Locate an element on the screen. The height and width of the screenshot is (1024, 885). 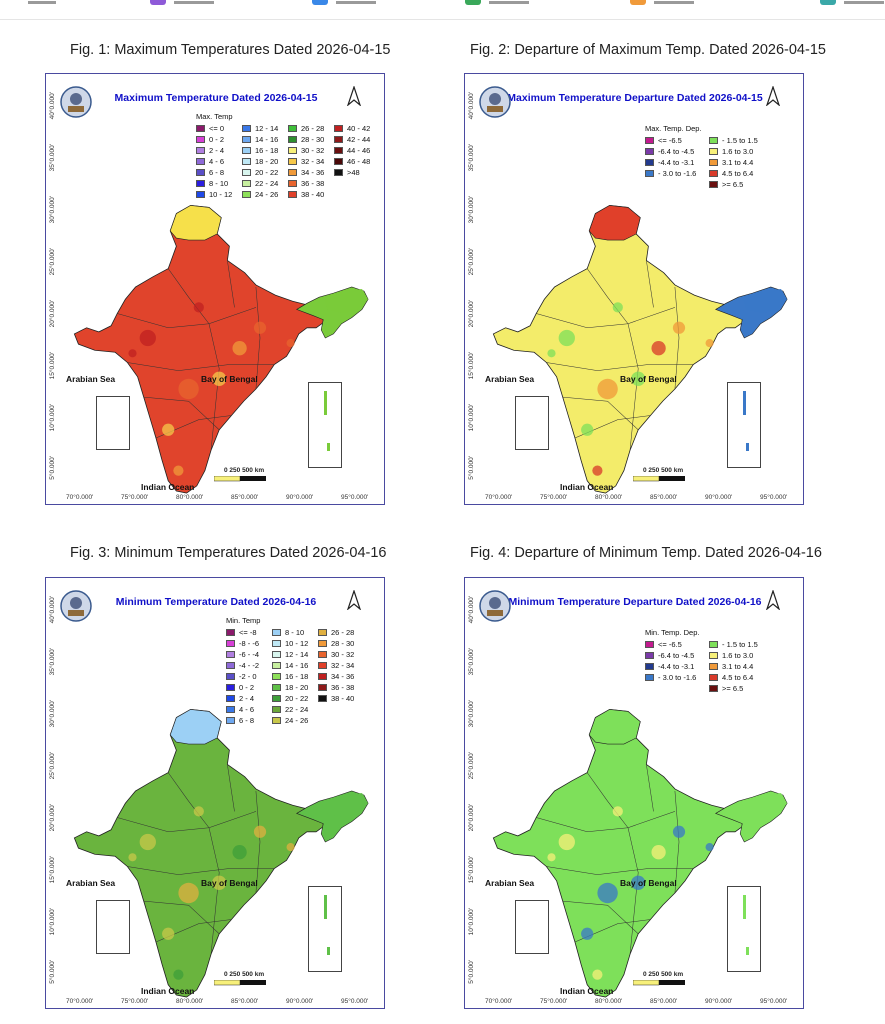
legend-label: 46 - 48 is located at coordinates (359, 161).